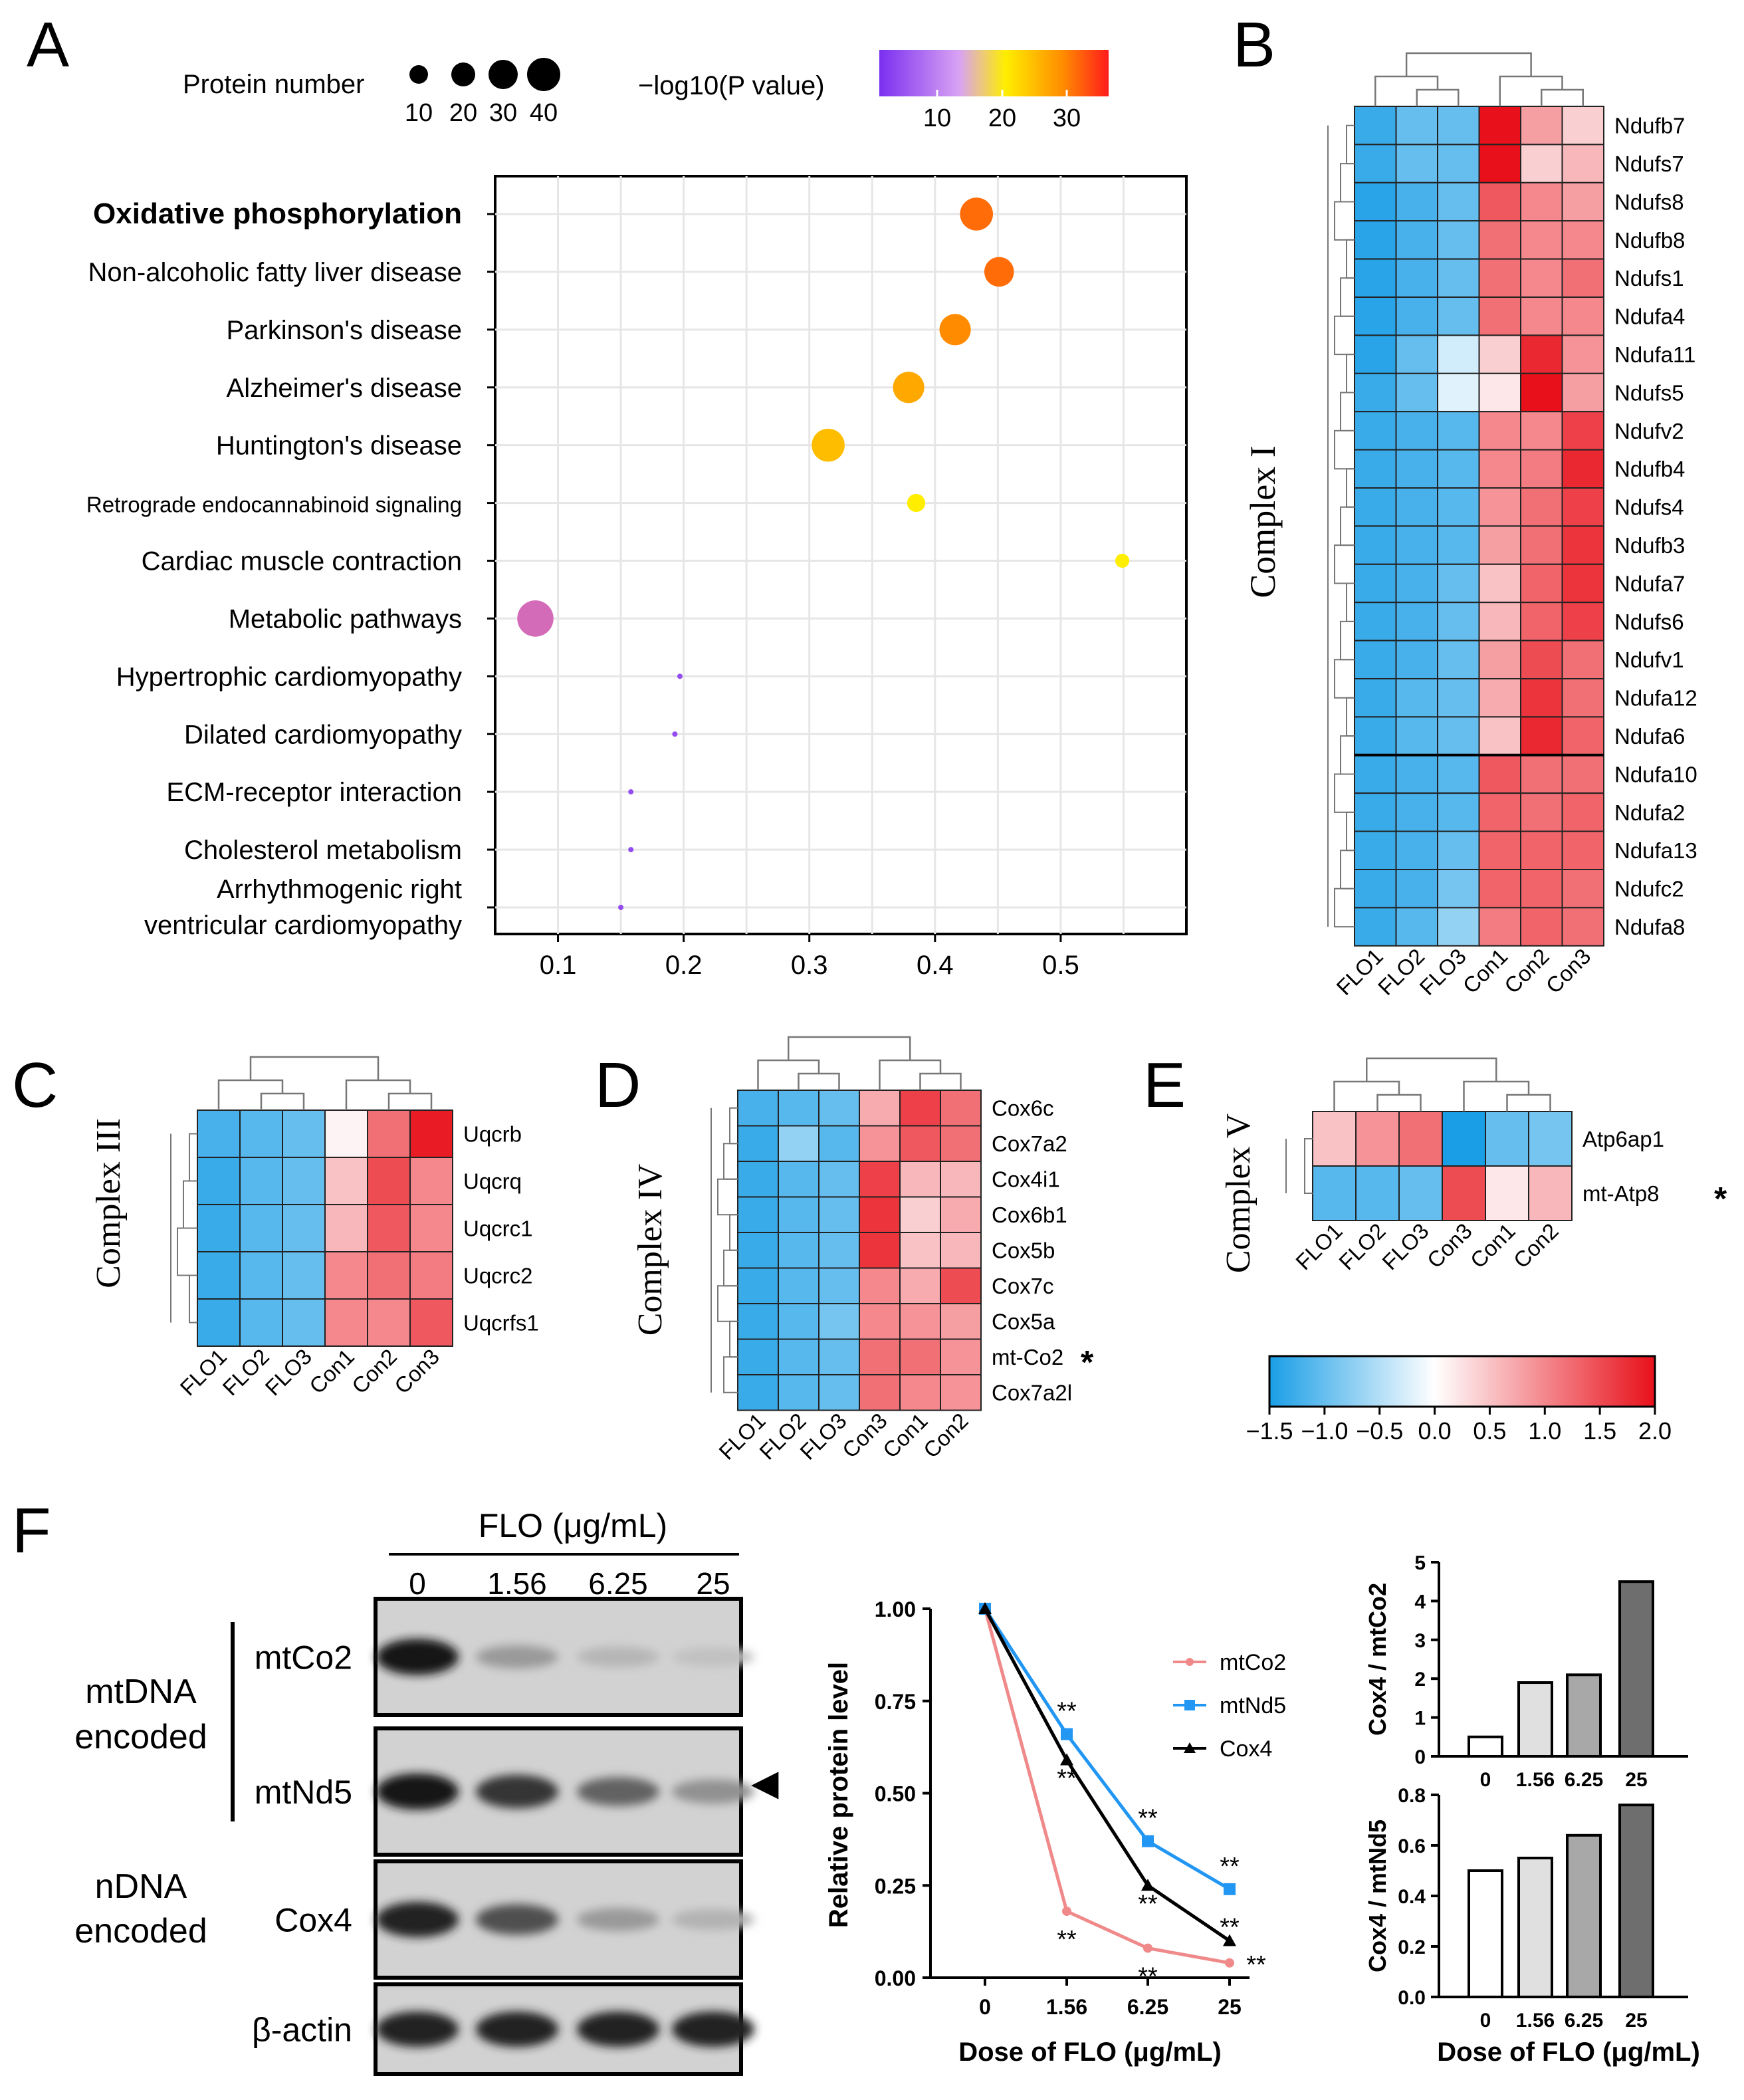  Describe the element at coordinates (1030, 1215) in the screenshot. I see `row-label: Cox6b1` at that location.